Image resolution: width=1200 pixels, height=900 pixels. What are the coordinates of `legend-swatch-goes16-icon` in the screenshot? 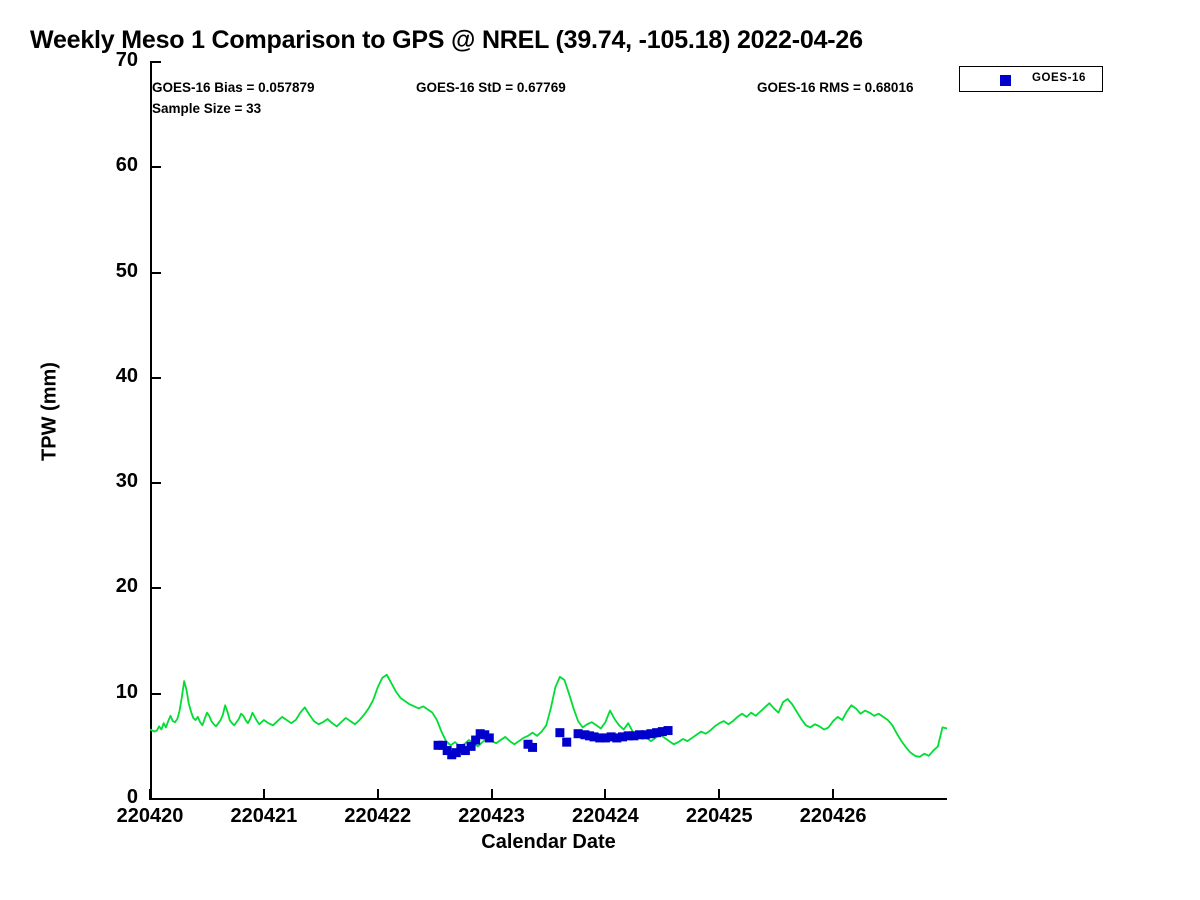 It's located at (1005, 80).